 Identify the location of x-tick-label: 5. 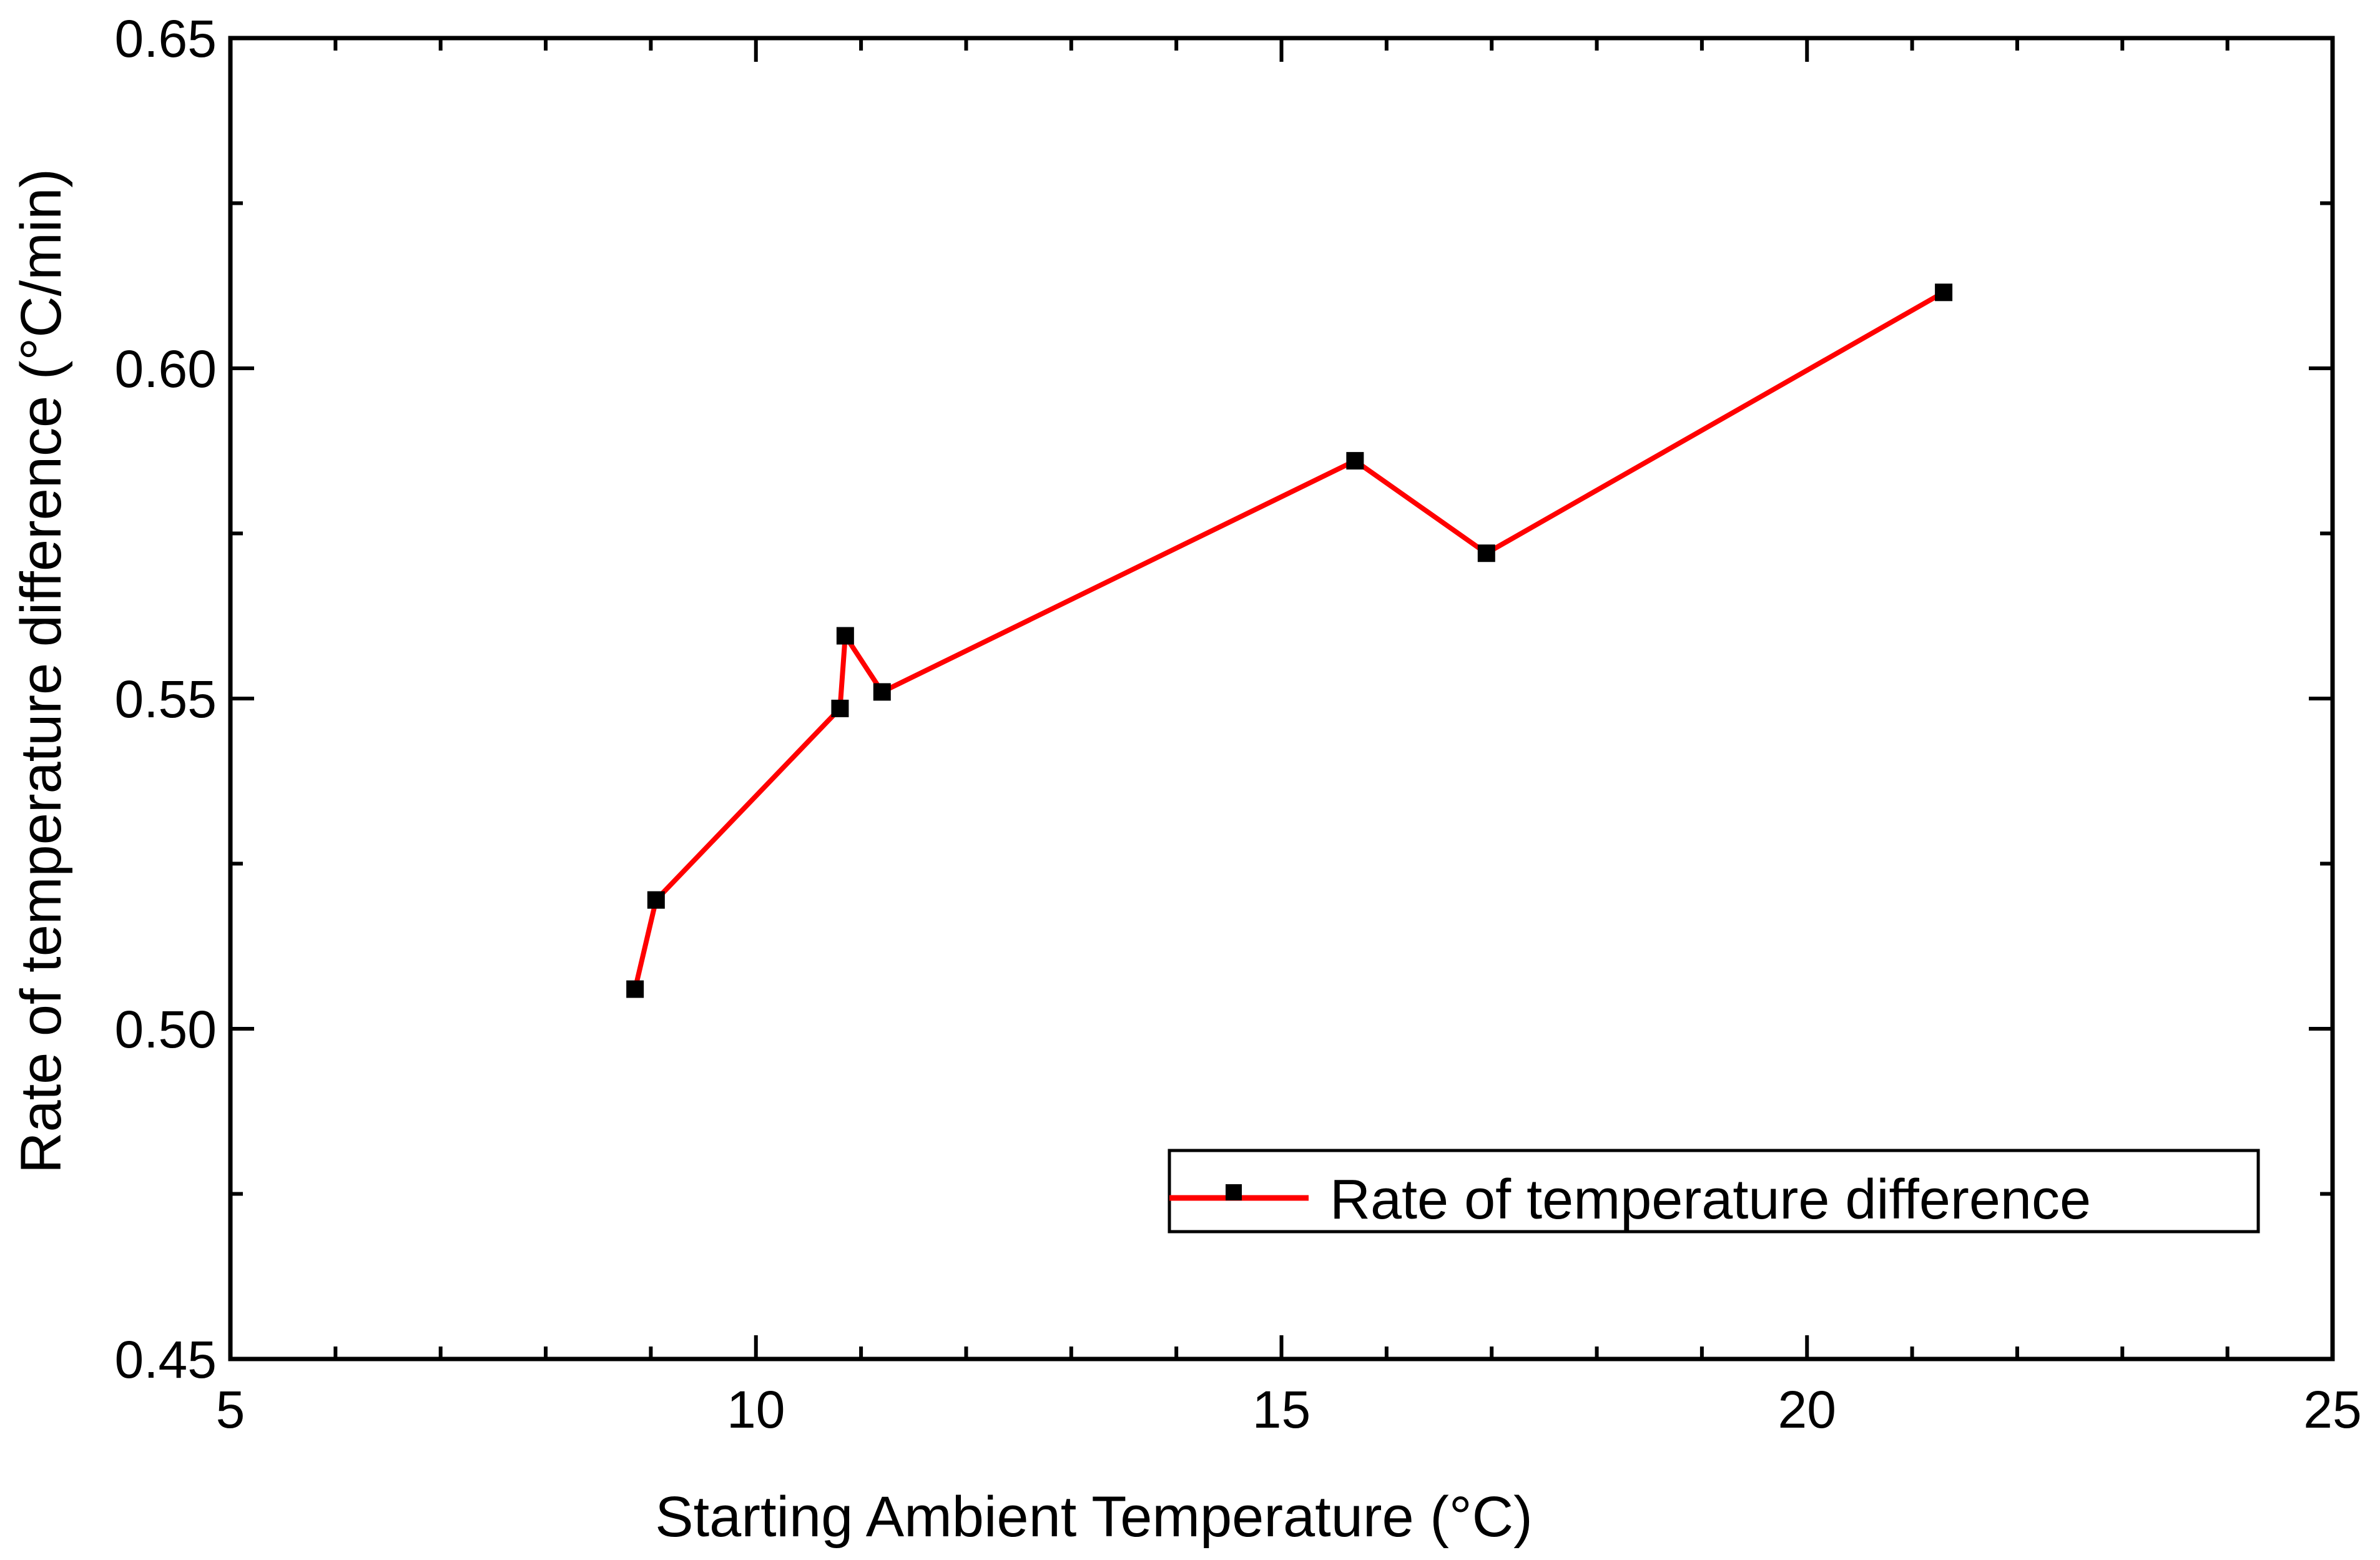
(230, 1409).